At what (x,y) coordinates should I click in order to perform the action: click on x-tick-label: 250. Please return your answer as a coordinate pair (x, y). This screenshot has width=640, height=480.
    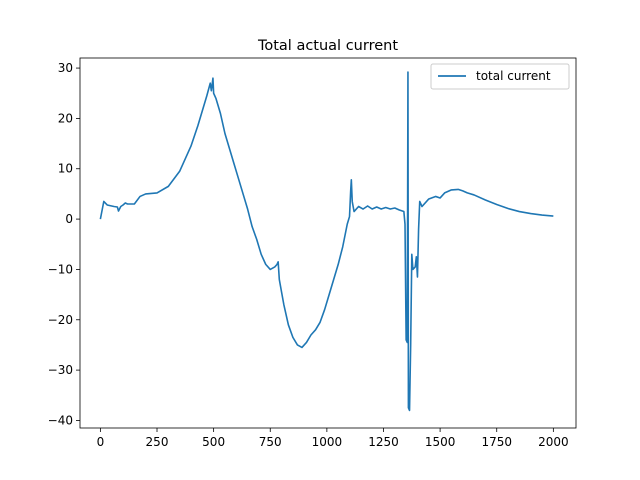
    Looking at the image, I should click on (157, 442).